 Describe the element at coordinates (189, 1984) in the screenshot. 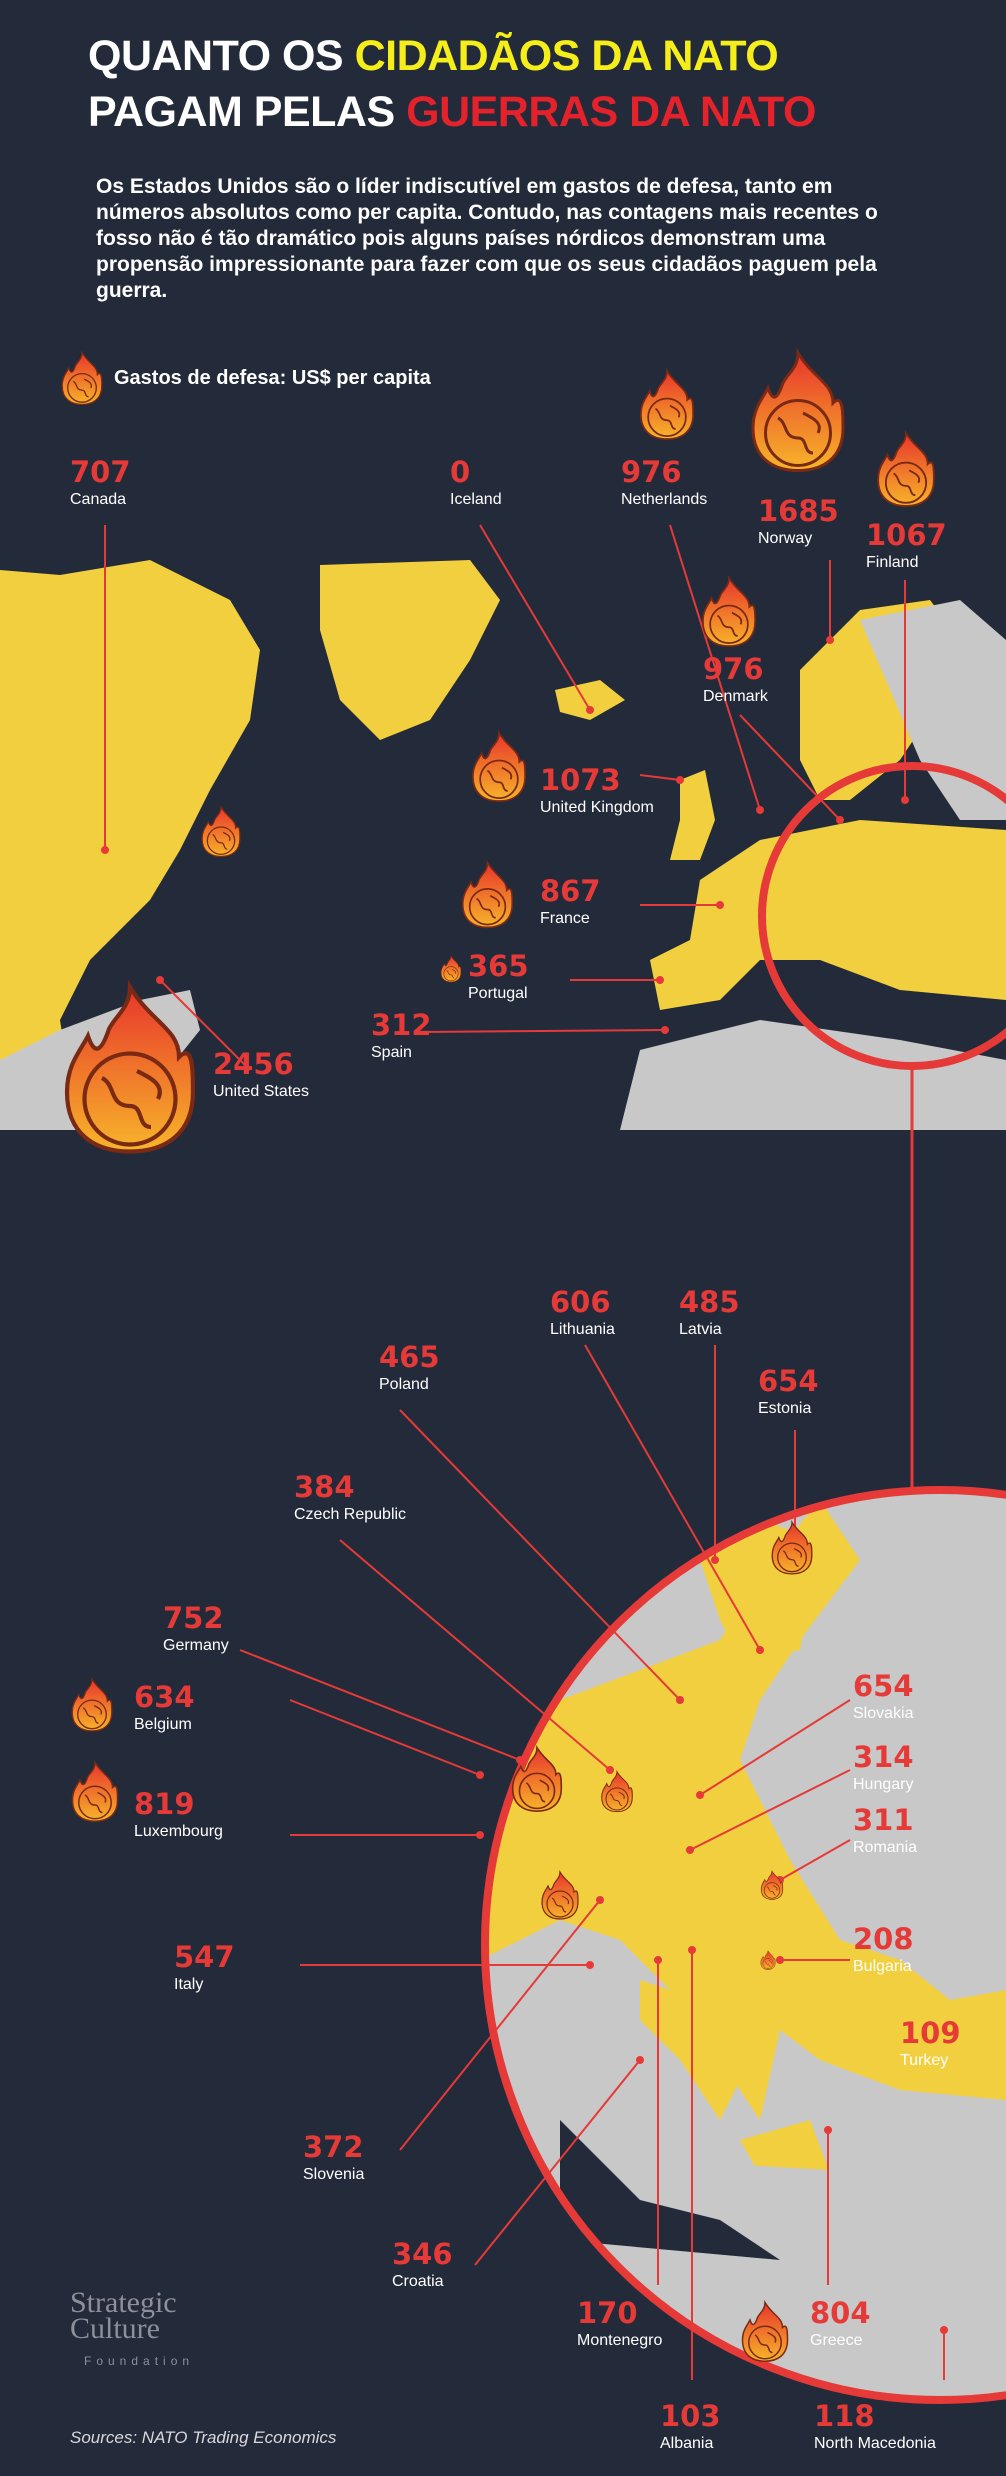

I see `country-name: Italy` at that location.